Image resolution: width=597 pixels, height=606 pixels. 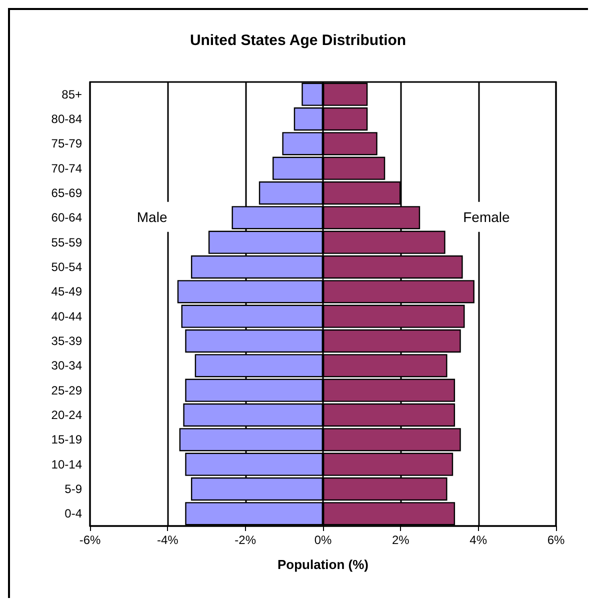 What do you see at coordinates (167, 540) in the screenshot?
I see `x-tick-label: -4%` at bounding box center [167, 540].